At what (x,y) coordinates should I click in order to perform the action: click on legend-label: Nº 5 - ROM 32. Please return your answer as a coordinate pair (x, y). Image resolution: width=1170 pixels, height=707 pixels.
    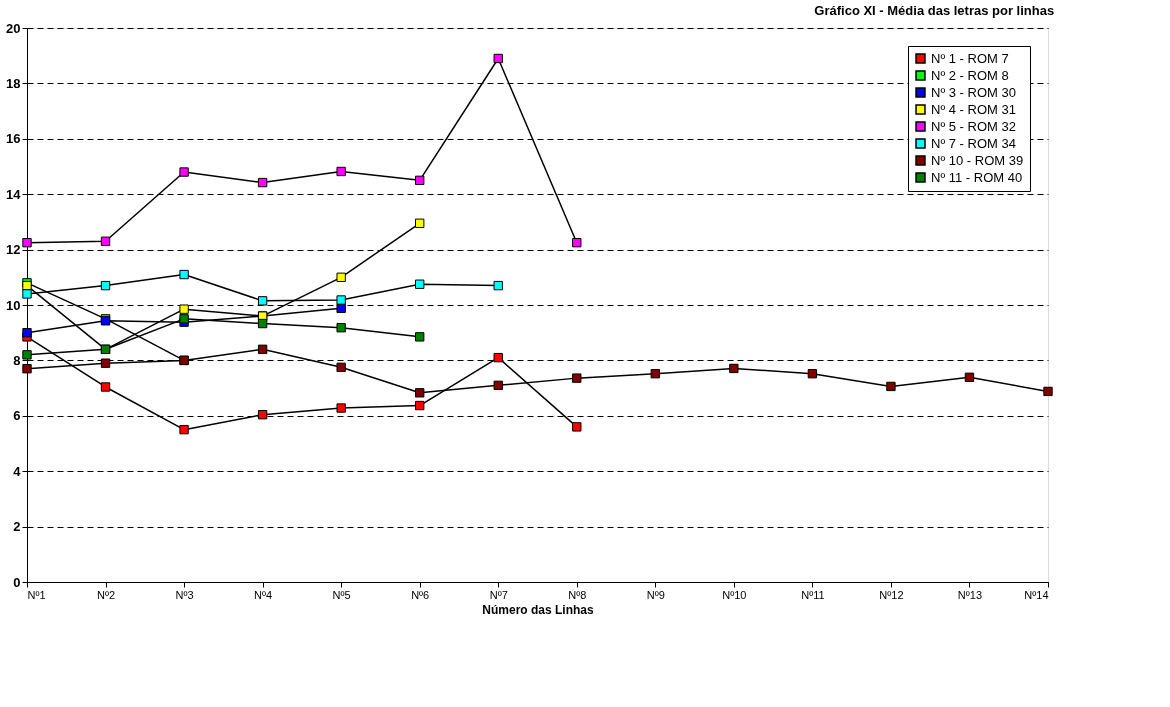
    Looking at the image, I should click on (973, 126).